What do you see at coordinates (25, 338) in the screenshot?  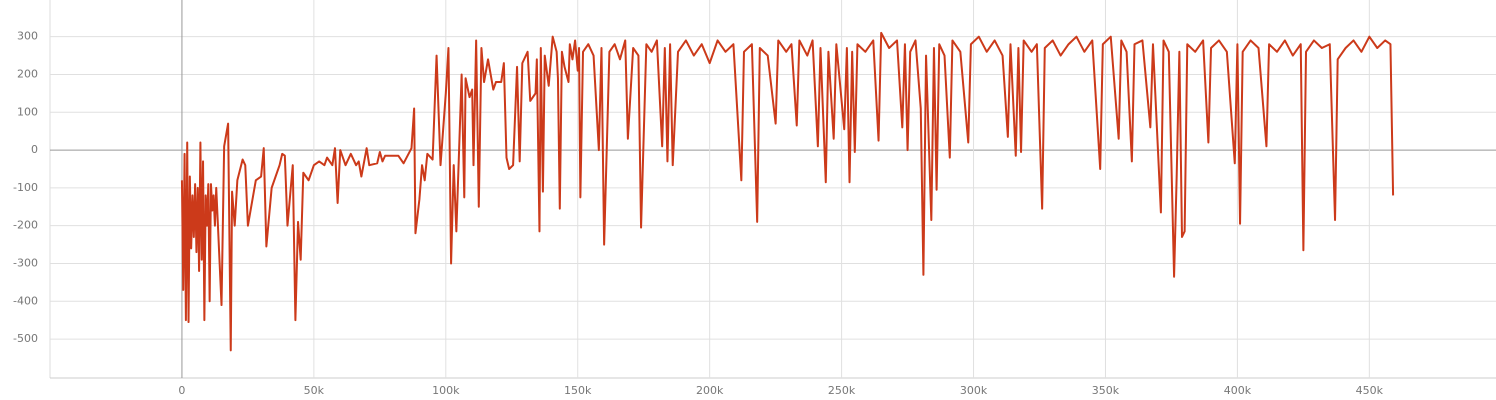 I see `y-tick-label: -500` at bounding box center [25, 338].